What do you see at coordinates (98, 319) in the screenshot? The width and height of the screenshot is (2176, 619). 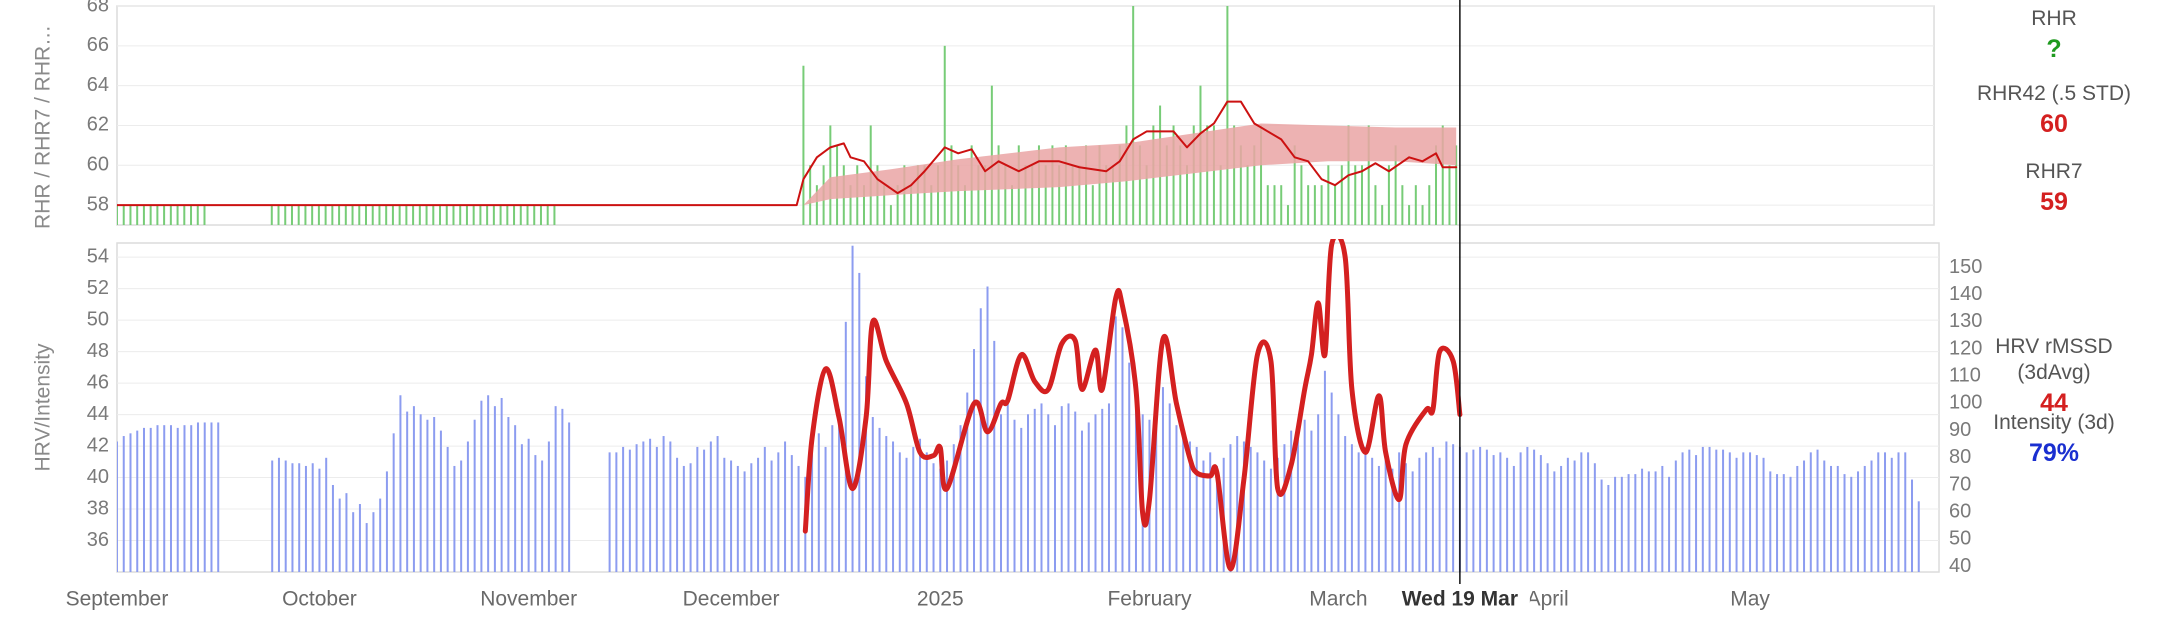 I see `y-tick-label: 50` at bounding box center [98, 319].